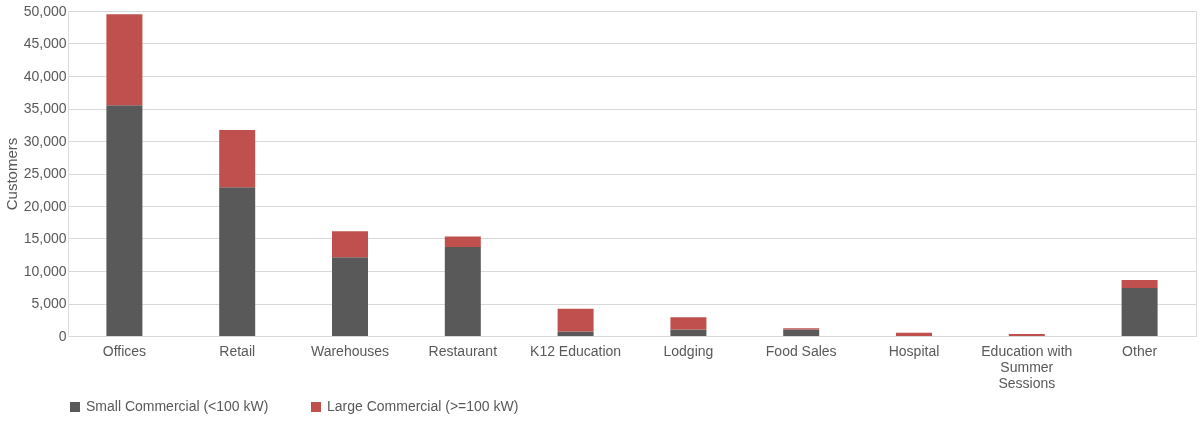 The height and width of the screenshot is (421, 1204). Describe the element at coordinates (49, 303) in the screenshot. I see `y-tick-label: 5,000` at that location.